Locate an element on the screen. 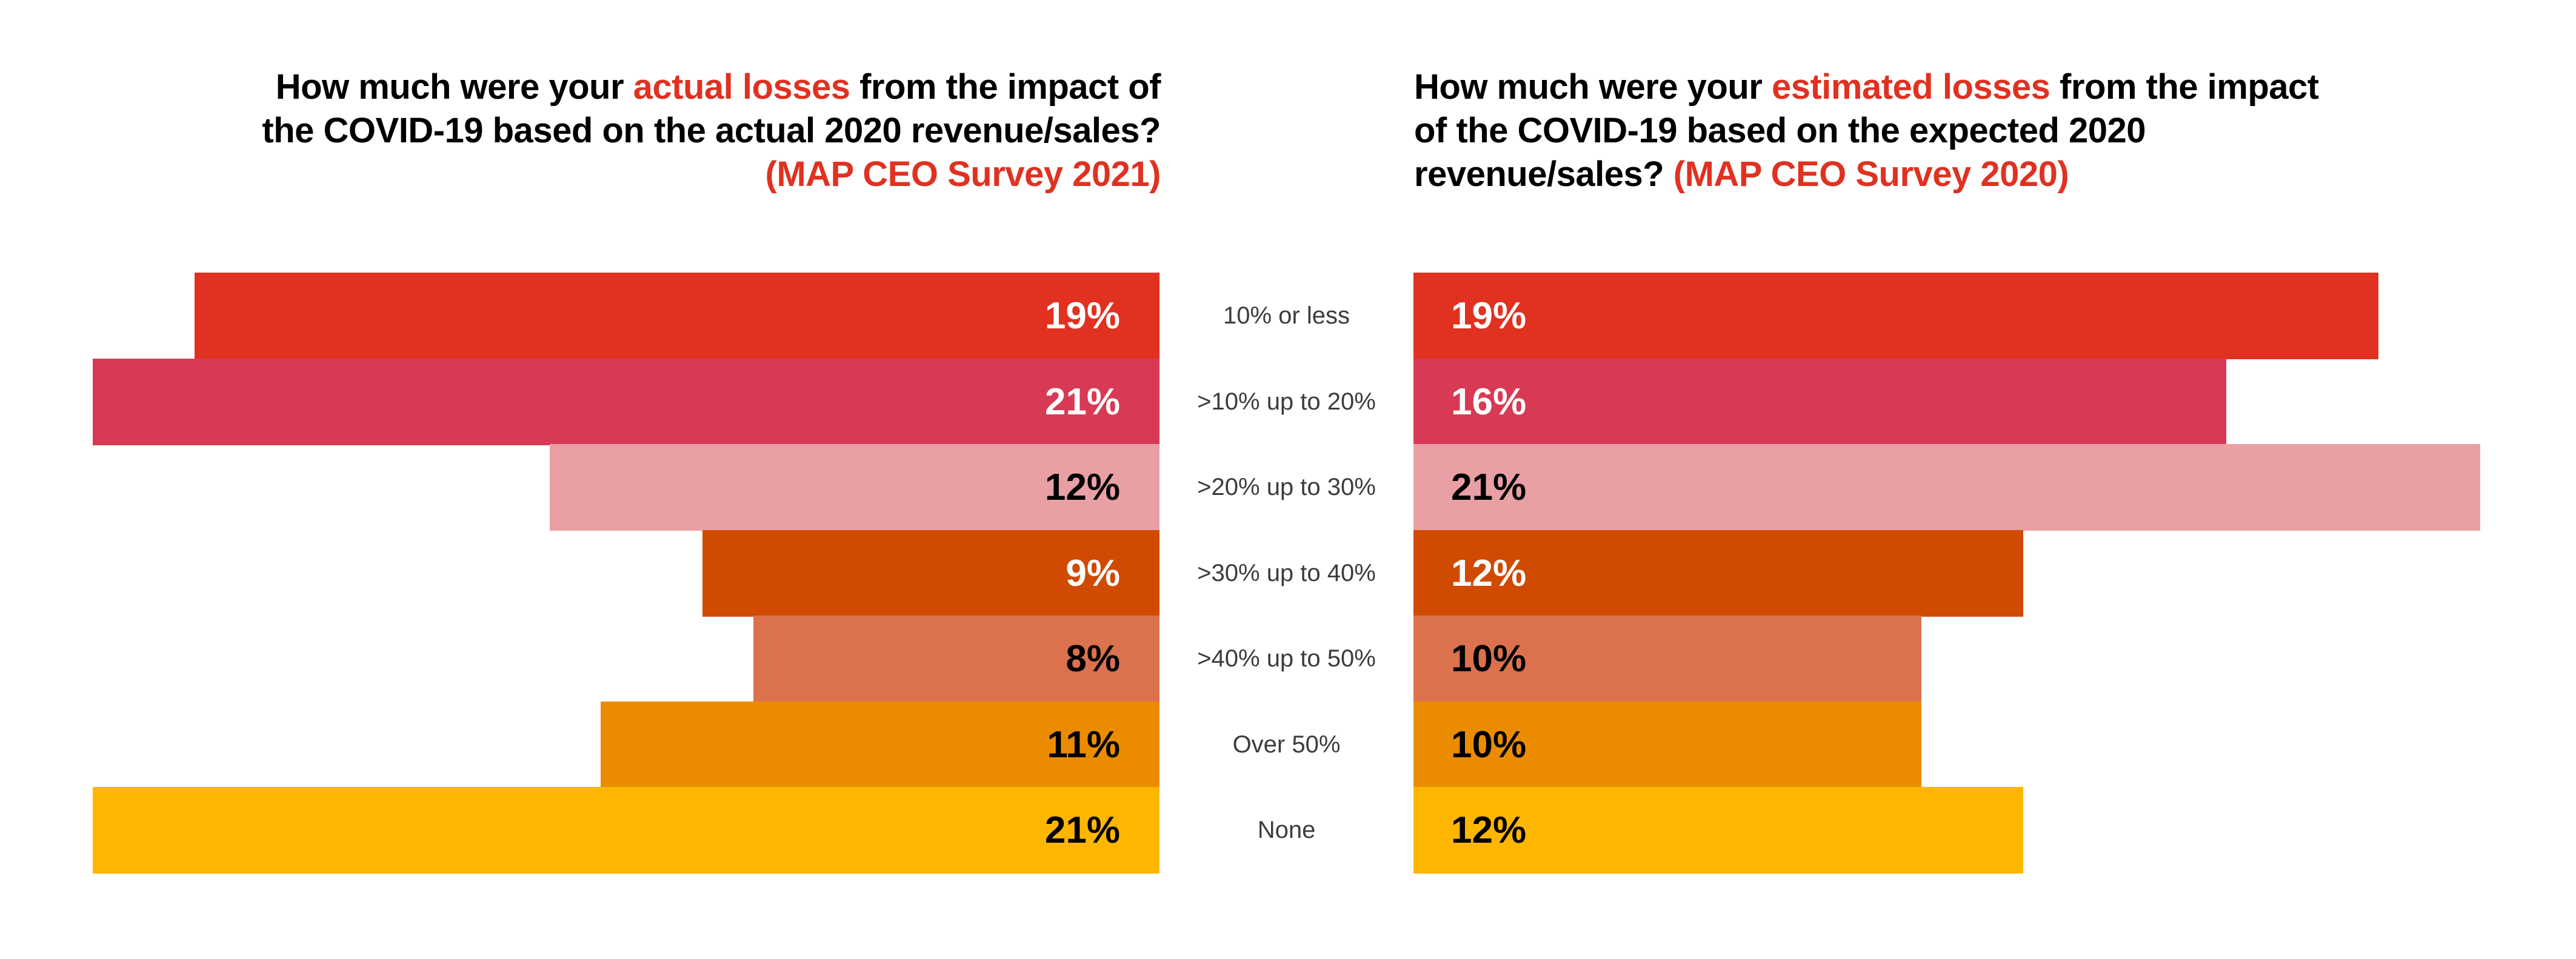 This screenshot has width=2576, height=959. category-label: >40% up to 50% is located at coordinates (1287, 658).